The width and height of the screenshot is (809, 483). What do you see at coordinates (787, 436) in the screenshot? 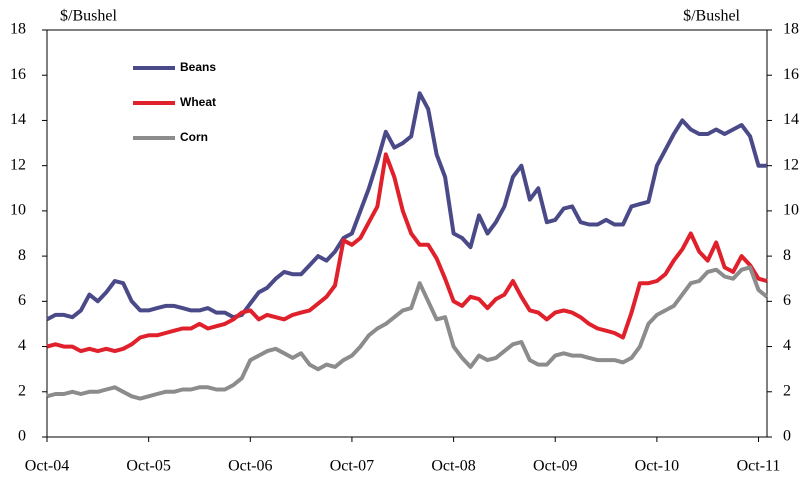
I see `y2-tick-label: 0` at bounding box center [787, 436].